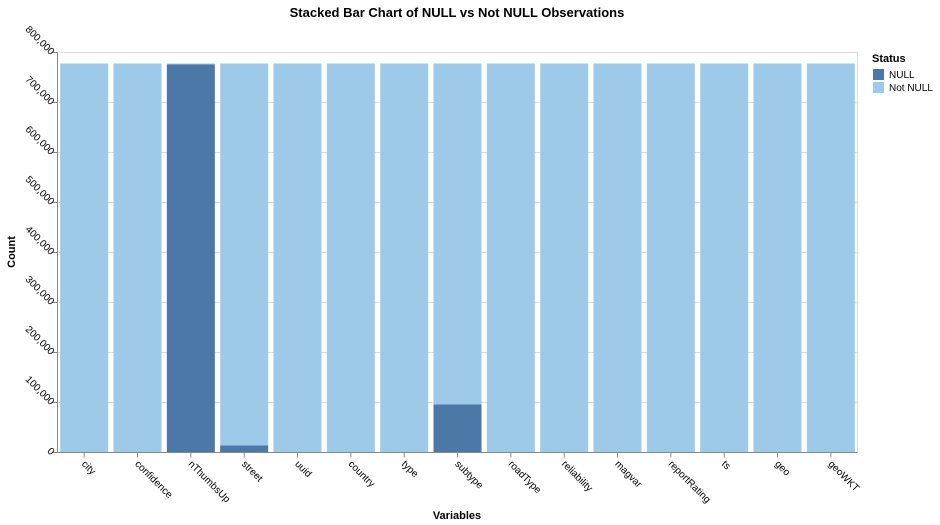 Image resolution: width=940 pixels, height=525 pixels. What do you see at coordinates (50, 452) in the screenshot?
I see `y-tick-label: 0` at bounding box center [50, 452].